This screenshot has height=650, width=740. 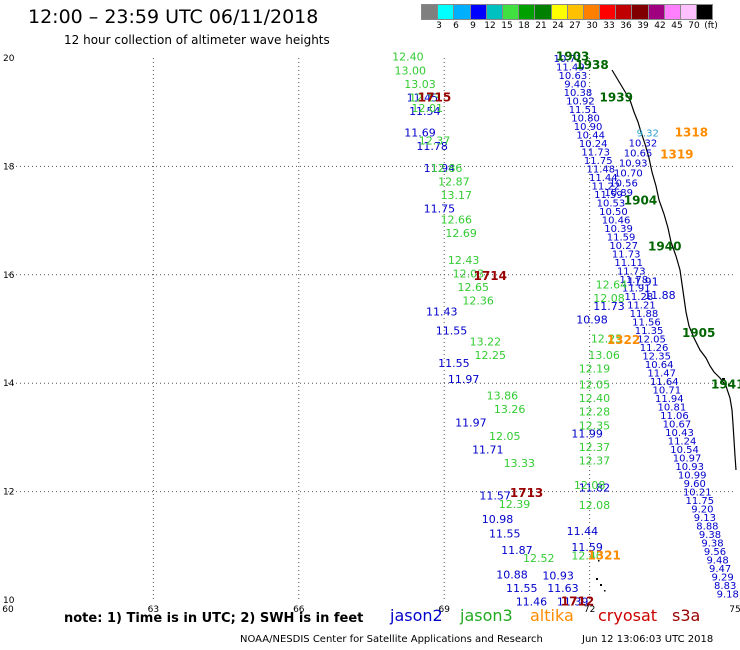 I want to click on jason2-track-label: 11.94, so click(x=669, y=399).